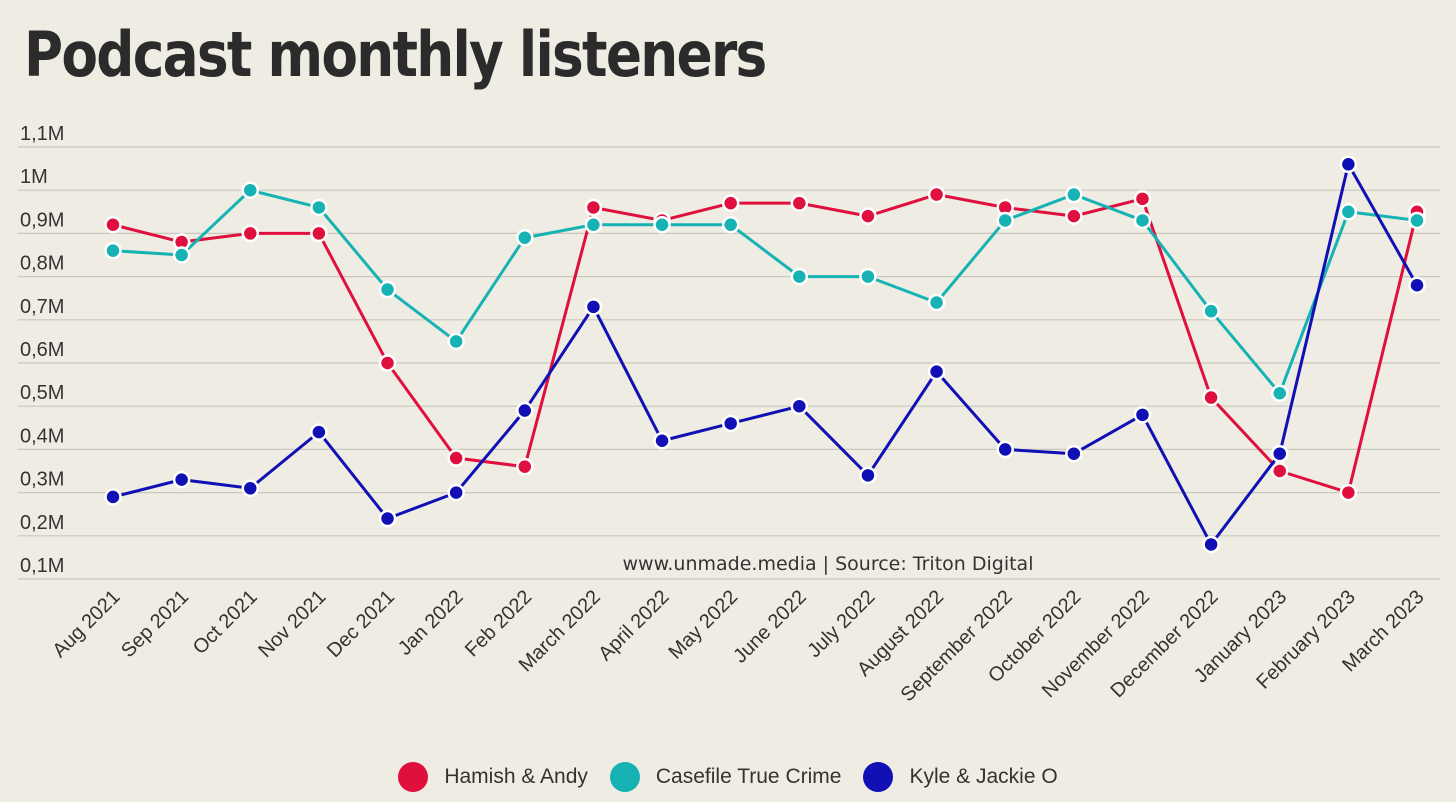  I want to click on y-tick-label: 0,6M, so click(42, 350).